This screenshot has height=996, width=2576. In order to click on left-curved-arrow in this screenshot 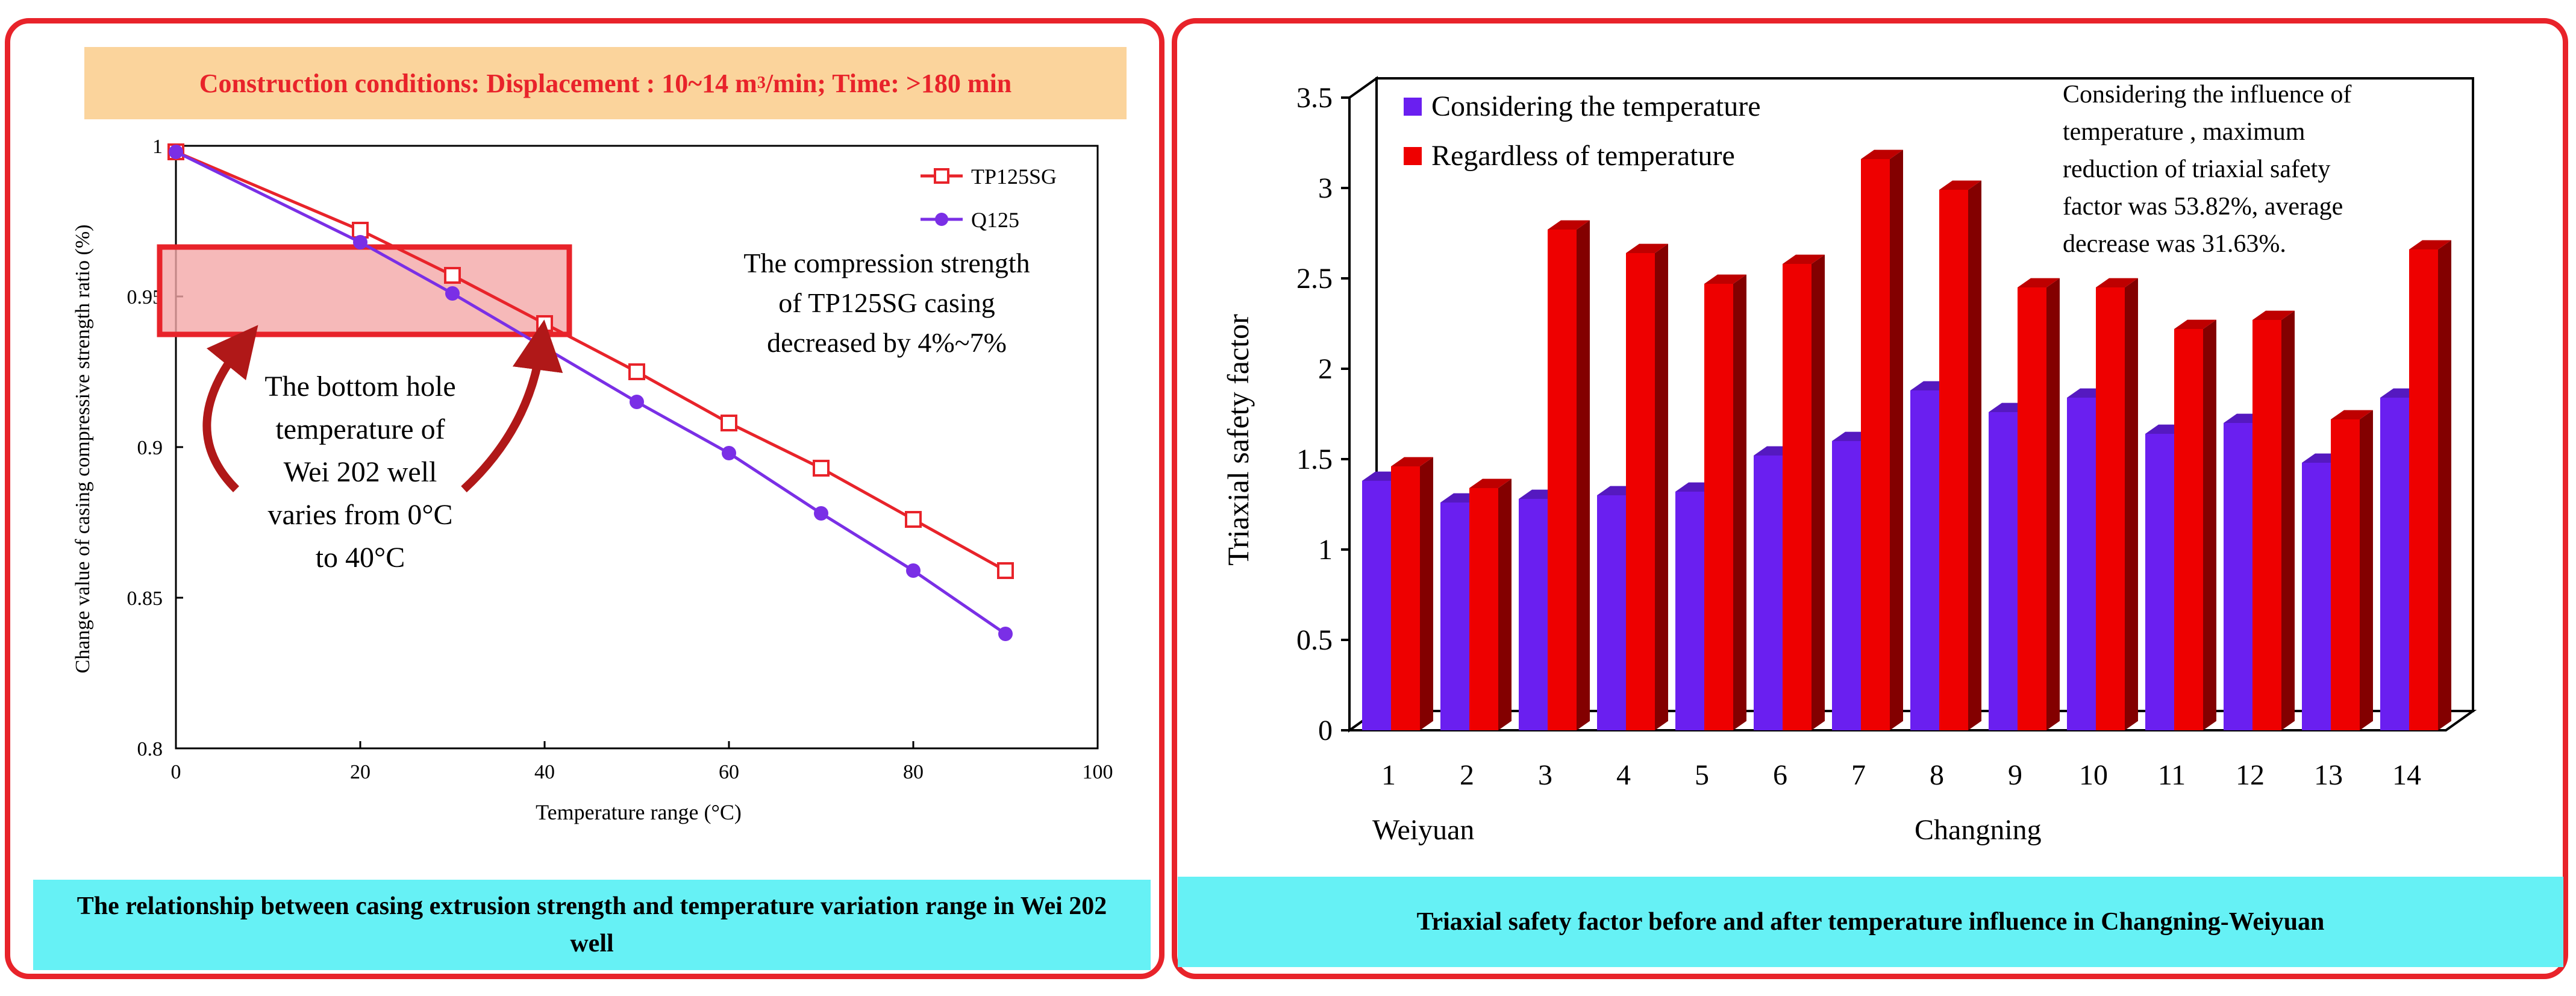, I will do `click(230, 409)`.